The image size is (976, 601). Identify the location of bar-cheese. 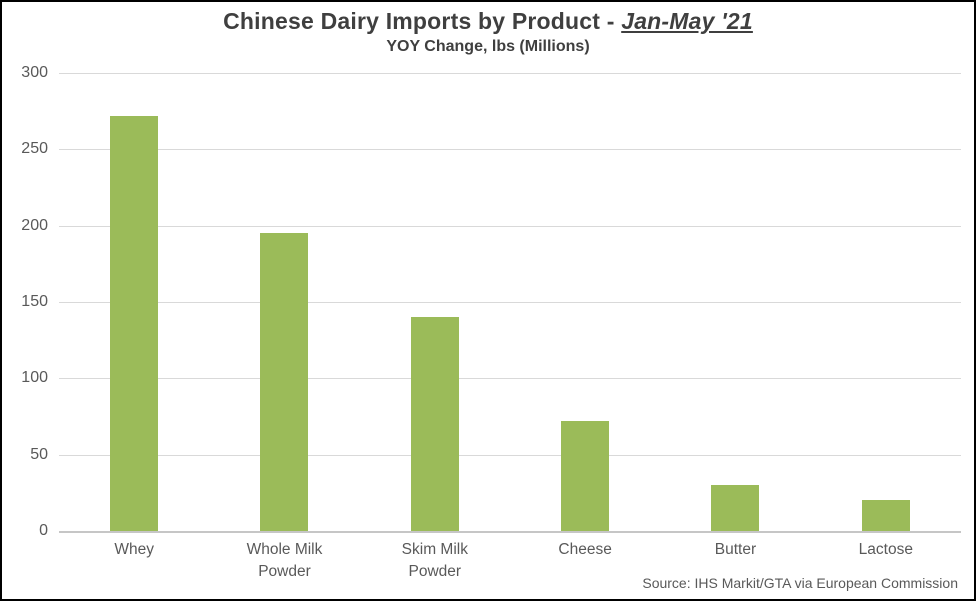
(585, 476).